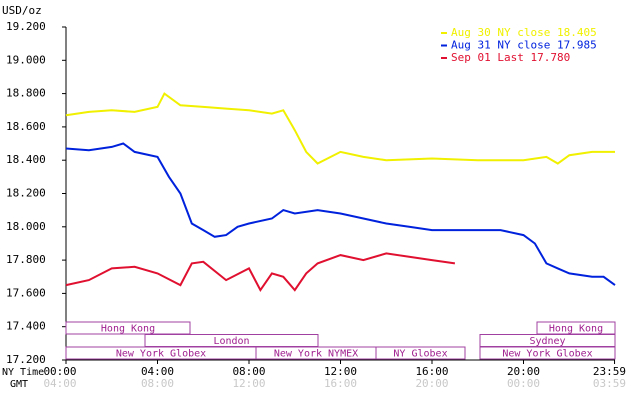  What do you see at coordinates (431, 383) in the screenshot?
I see `x2-tick-label: 20:00` at bounding box center [431, 383].